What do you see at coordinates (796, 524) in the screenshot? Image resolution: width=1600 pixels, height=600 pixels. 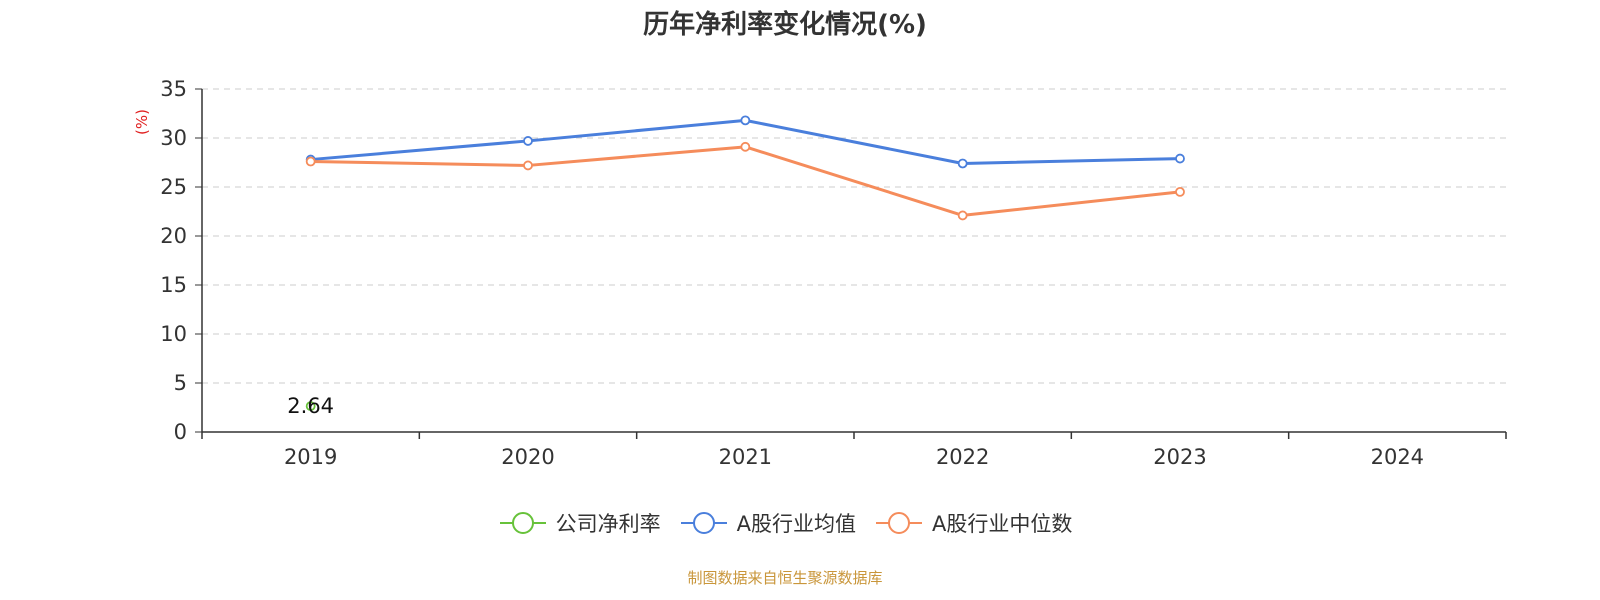 I see `legend-label: A股行业均值` at bounding box center [796, 524].